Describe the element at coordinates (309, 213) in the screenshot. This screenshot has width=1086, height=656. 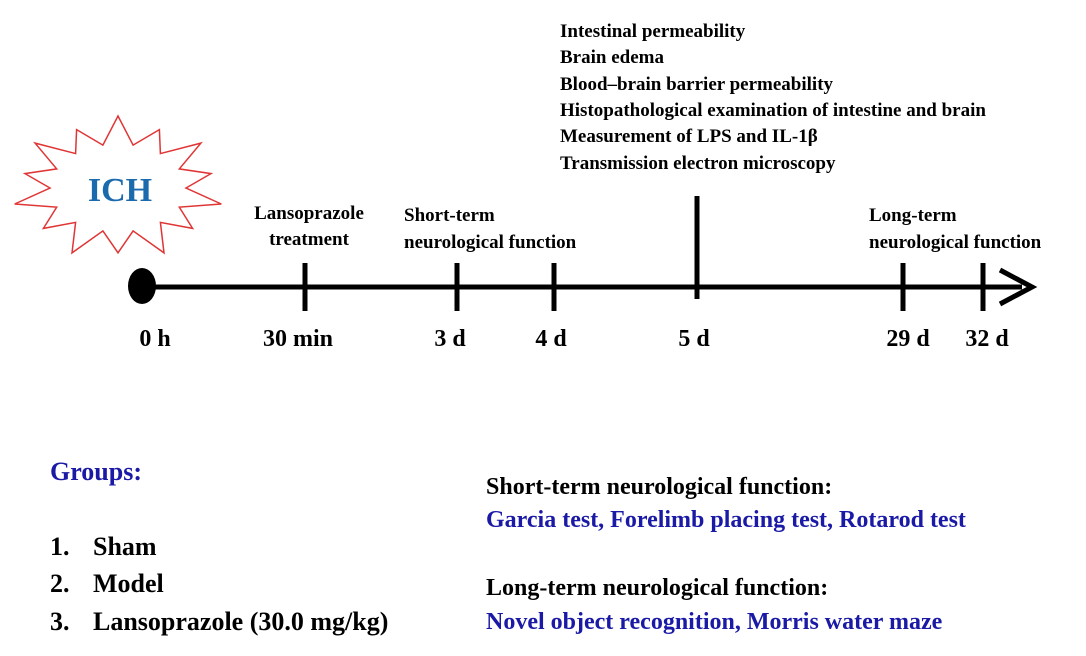
I see `event-label: Lansoprazole` at that location.